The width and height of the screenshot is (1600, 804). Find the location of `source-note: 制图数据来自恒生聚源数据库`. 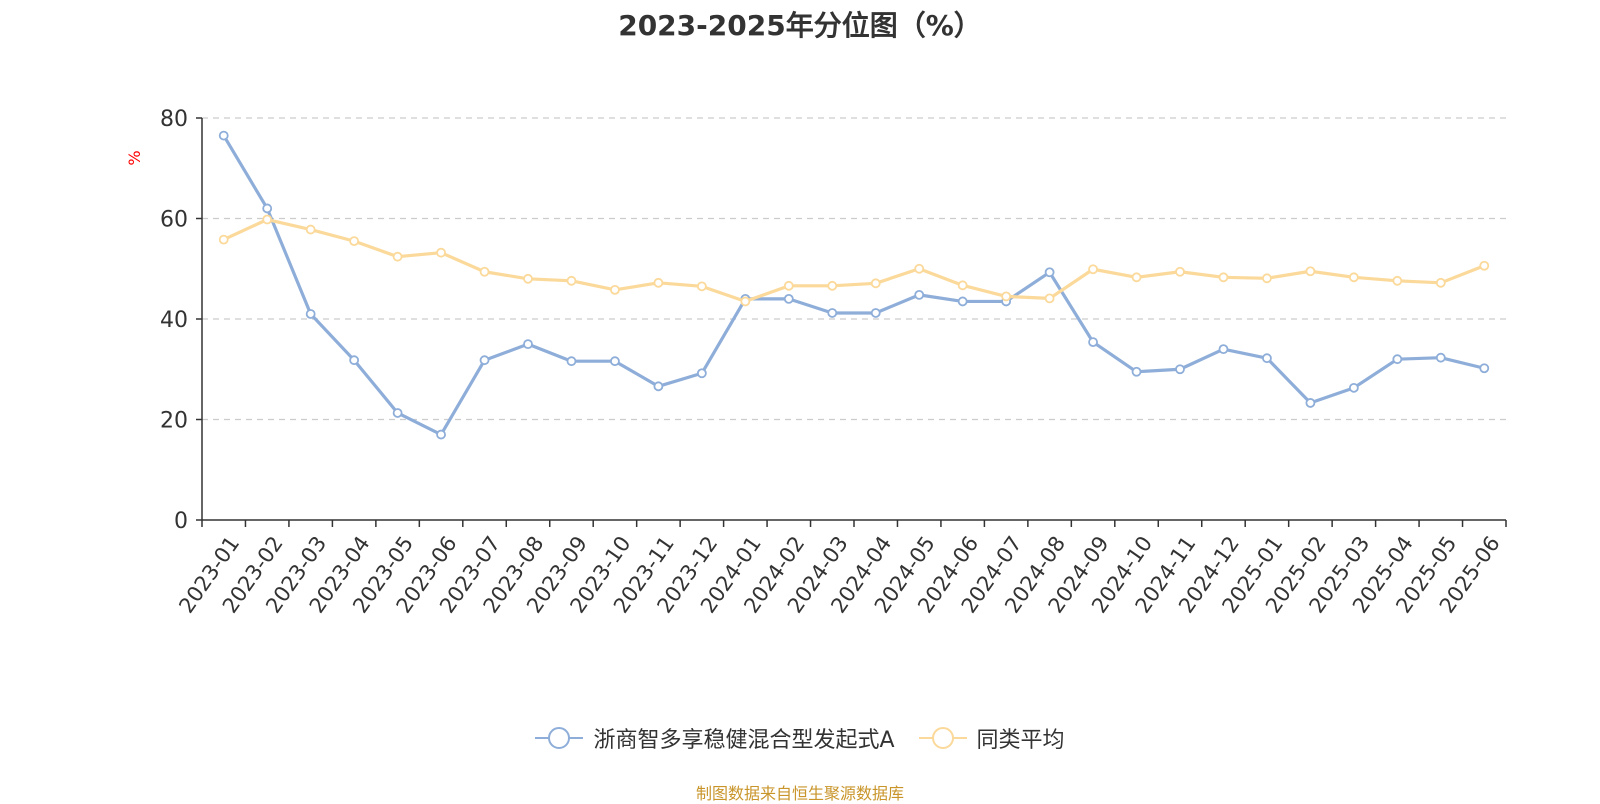

source-note: 制图数据来自恒生聚源数据库 is located at coordinates (799, 793).